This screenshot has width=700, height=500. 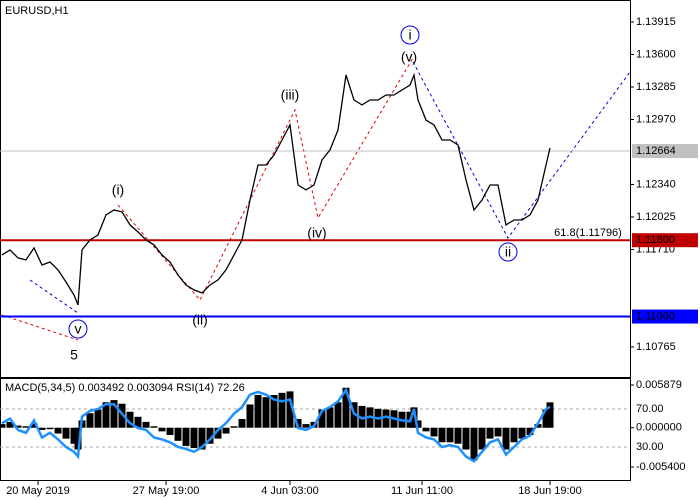 What do you see at coordinates (656, 347) in the screenshot?
I see `y-tick-label: 1.10765` at bounding box center [656, 347].